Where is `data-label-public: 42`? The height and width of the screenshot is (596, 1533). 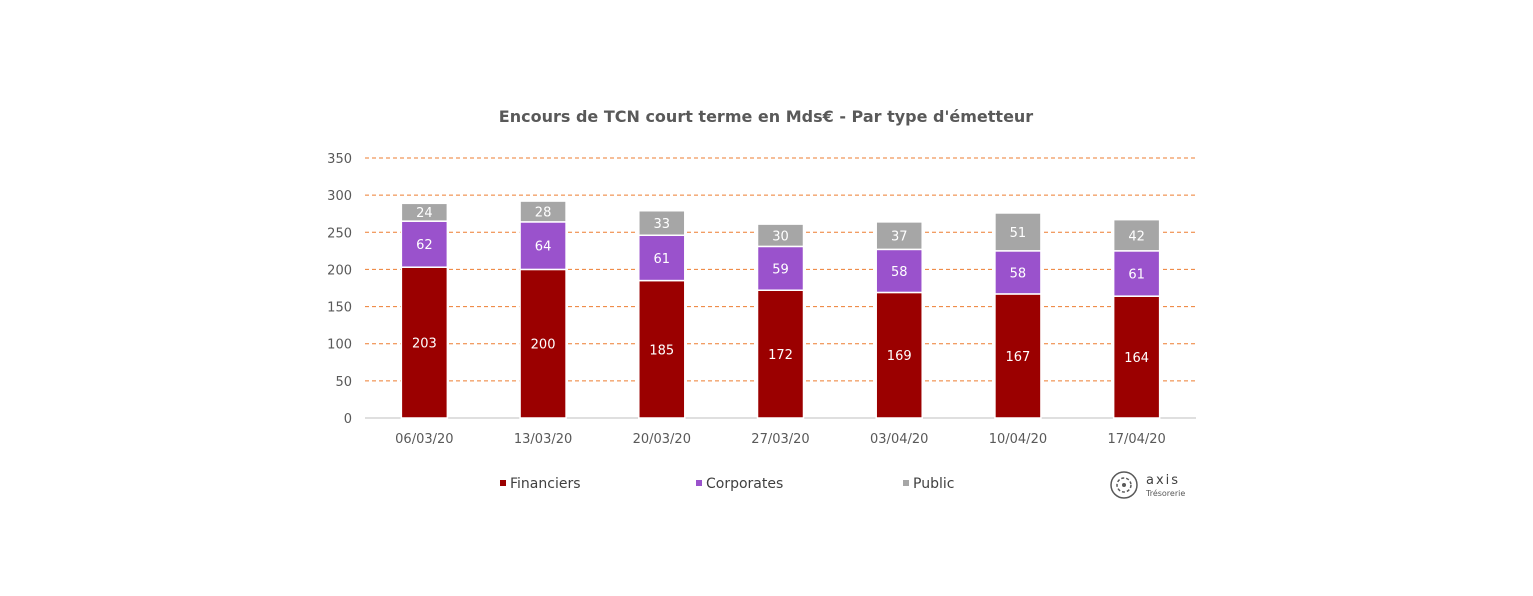
data-label-public: 42 is located at coordinates (1136, 236).